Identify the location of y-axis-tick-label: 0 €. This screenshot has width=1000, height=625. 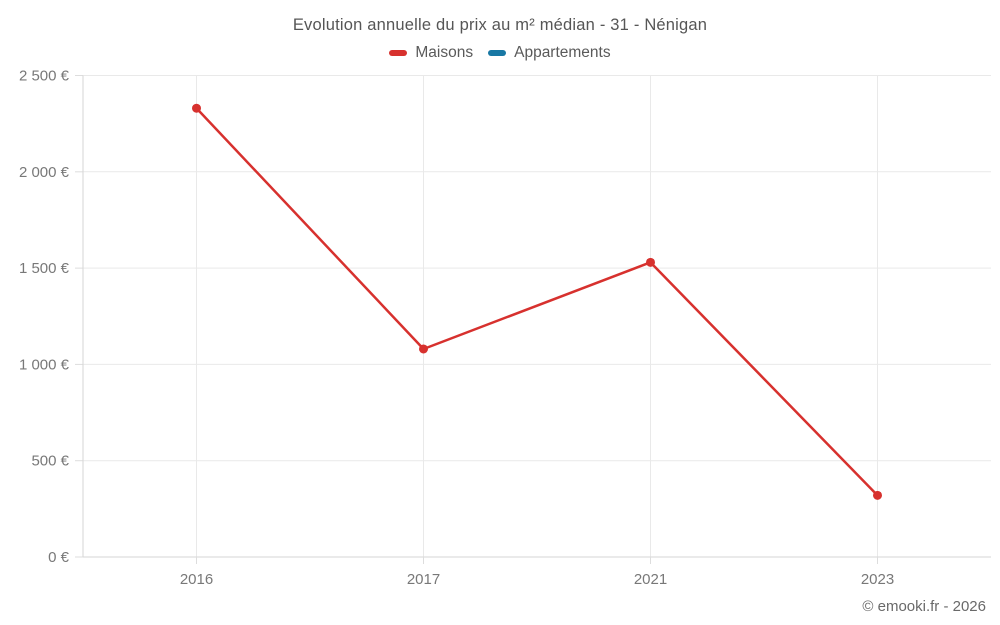
(59, 557).